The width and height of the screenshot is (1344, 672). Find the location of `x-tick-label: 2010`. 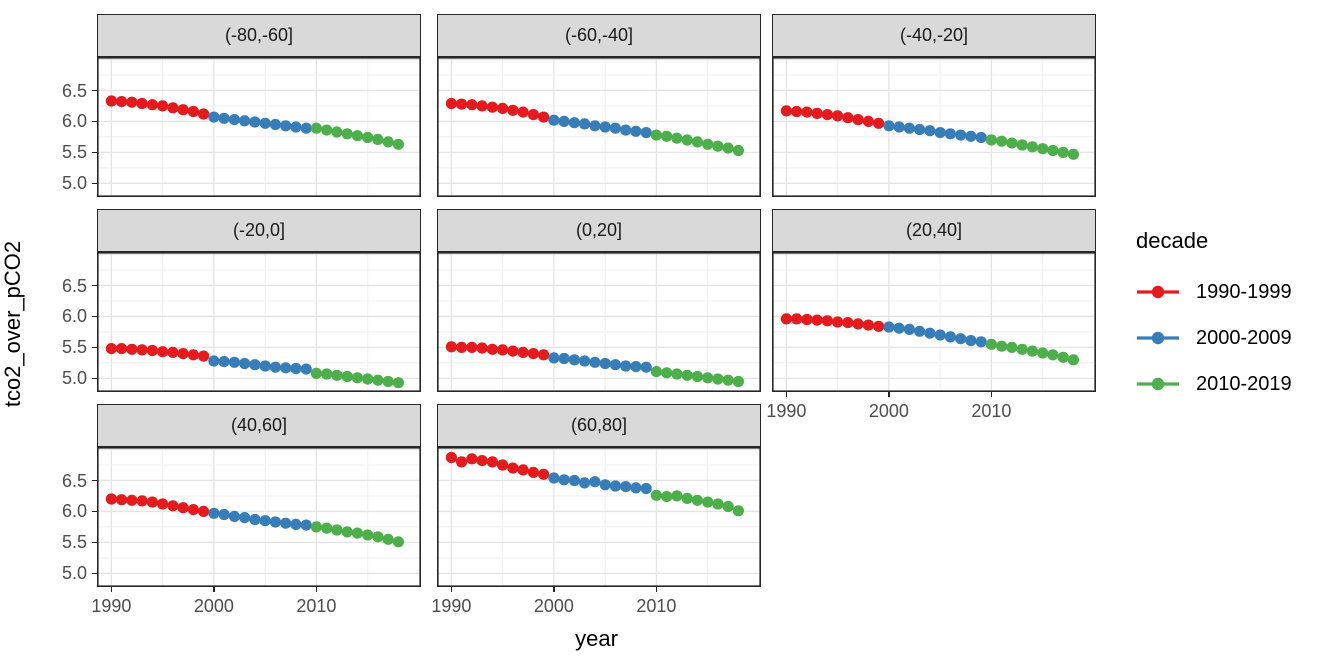

x-tick-label: 2010 is located at coordinates (316, 606).